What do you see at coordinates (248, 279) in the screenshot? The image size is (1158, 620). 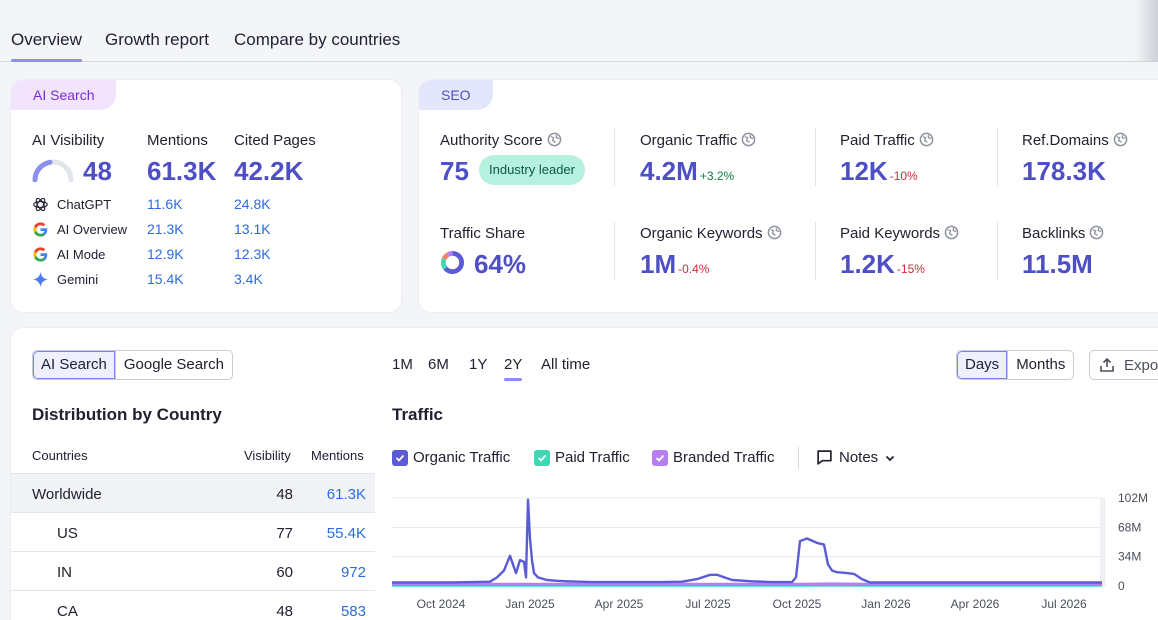 I see `gemini-cited: 3.4K` at bounding box center [248, 279].